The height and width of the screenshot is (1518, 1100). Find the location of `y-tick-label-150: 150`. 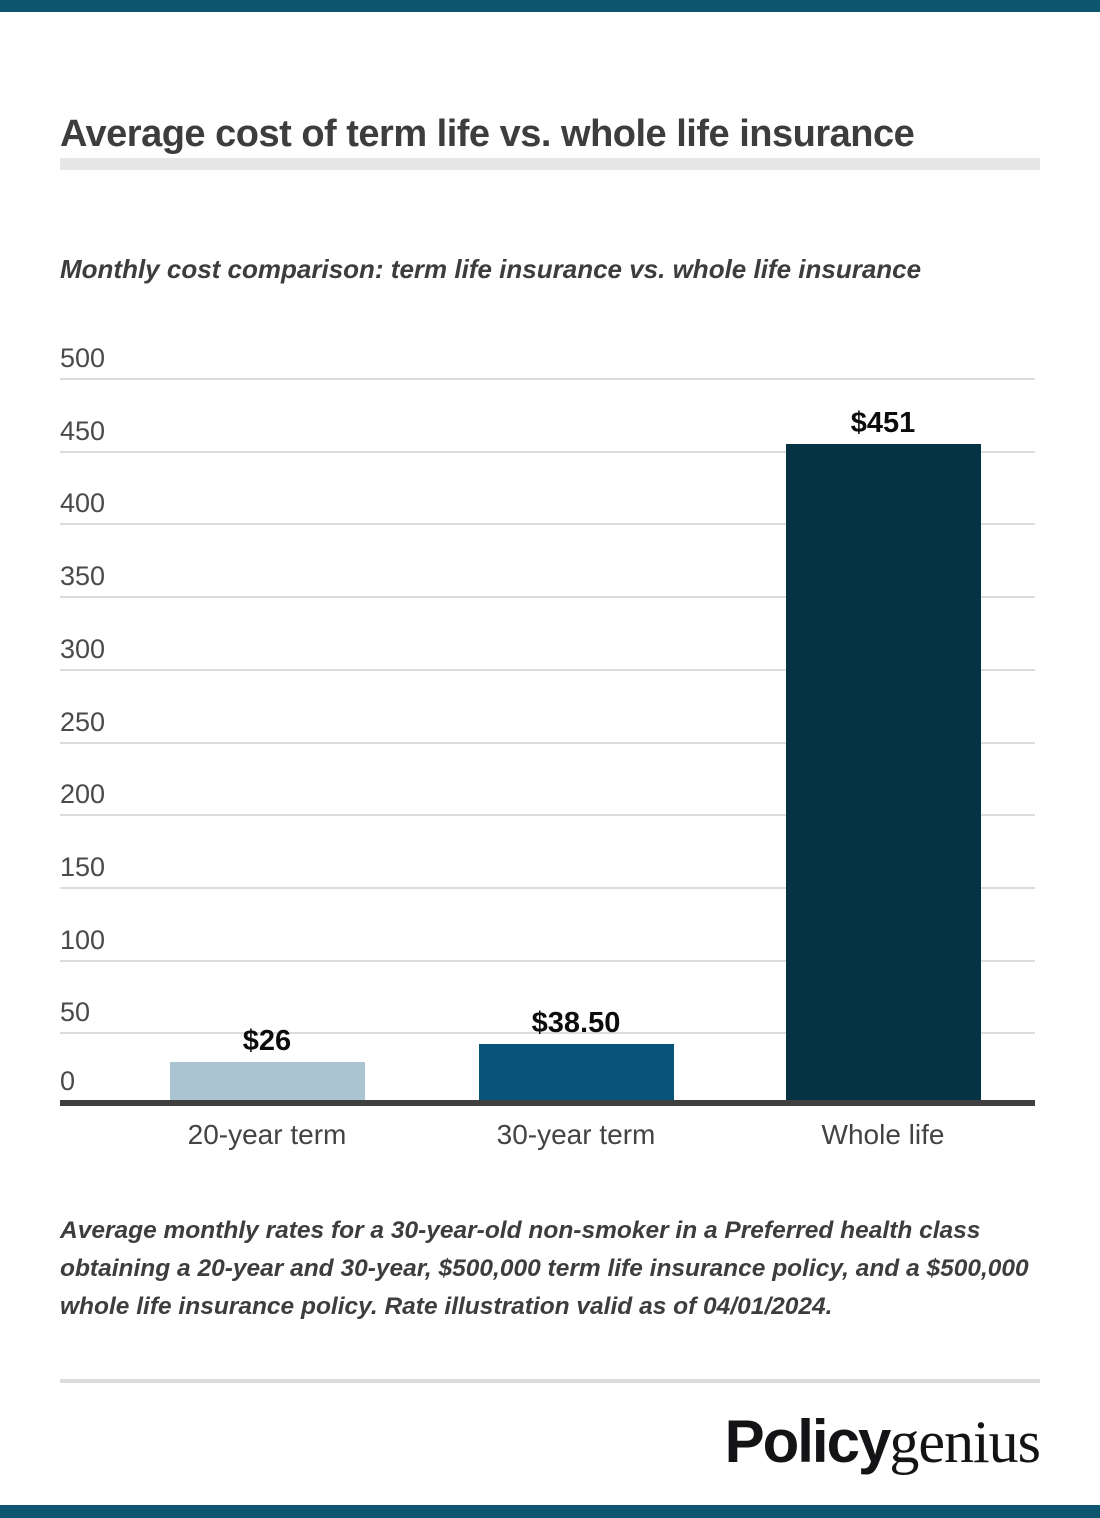

y-tick-label-150: 150 is located at coordinates (83, 866).